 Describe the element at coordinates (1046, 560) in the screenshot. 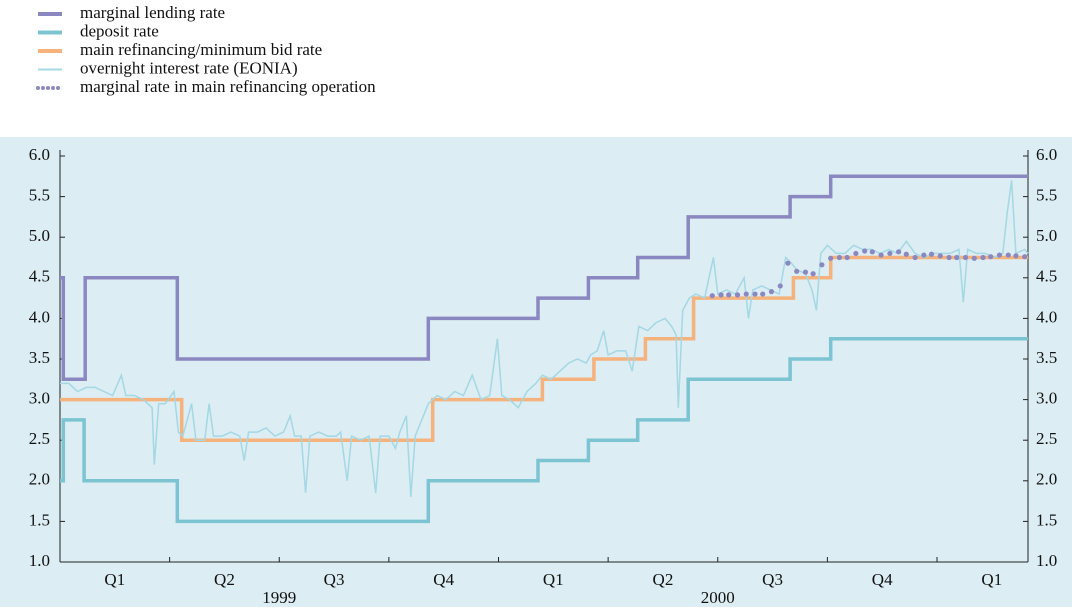

I see `y2-tick-label: 1.0` at that location.